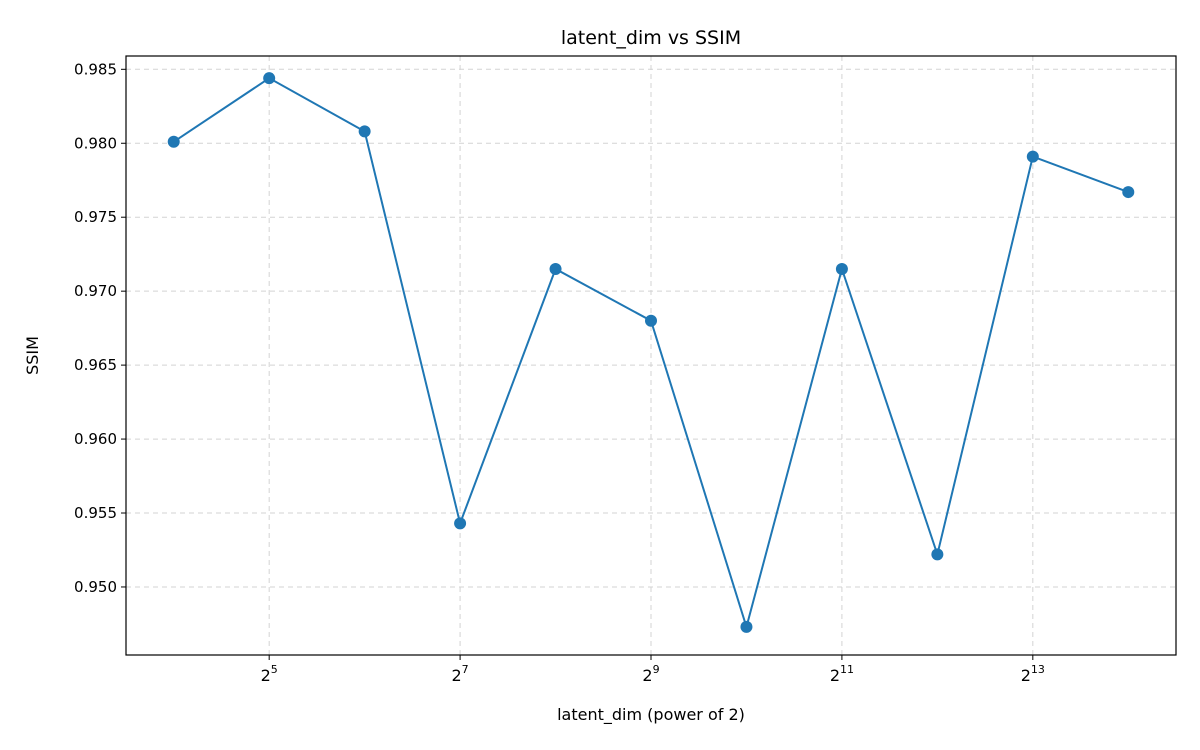  What do you see at coordinates (650, 674) in the screenshot?
I see `x-tick-label: 29` at bounding box center [650, 674].